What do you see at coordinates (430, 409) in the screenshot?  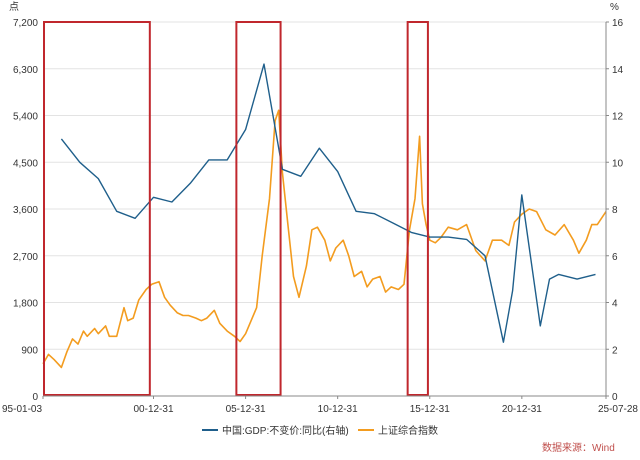 I see `x-tick-label: 15-12-31` at bounding box center [430, 409].